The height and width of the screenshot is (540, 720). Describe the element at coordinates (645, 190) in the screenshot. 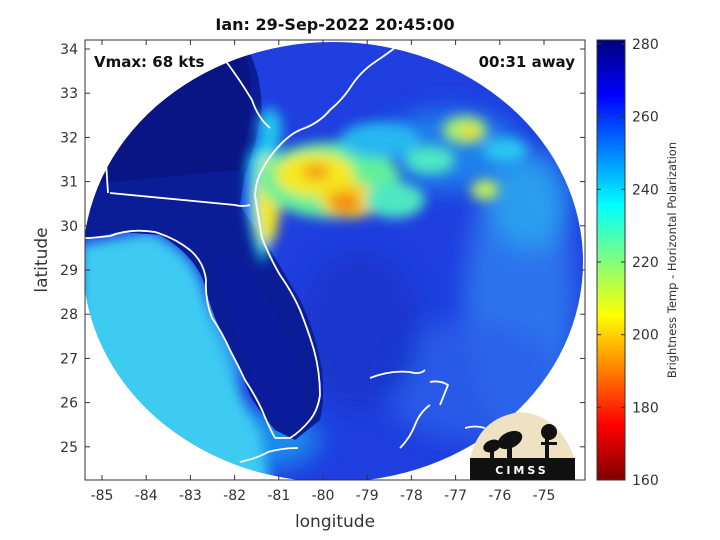

I see `colorbar-tick-label: 240` at that location.